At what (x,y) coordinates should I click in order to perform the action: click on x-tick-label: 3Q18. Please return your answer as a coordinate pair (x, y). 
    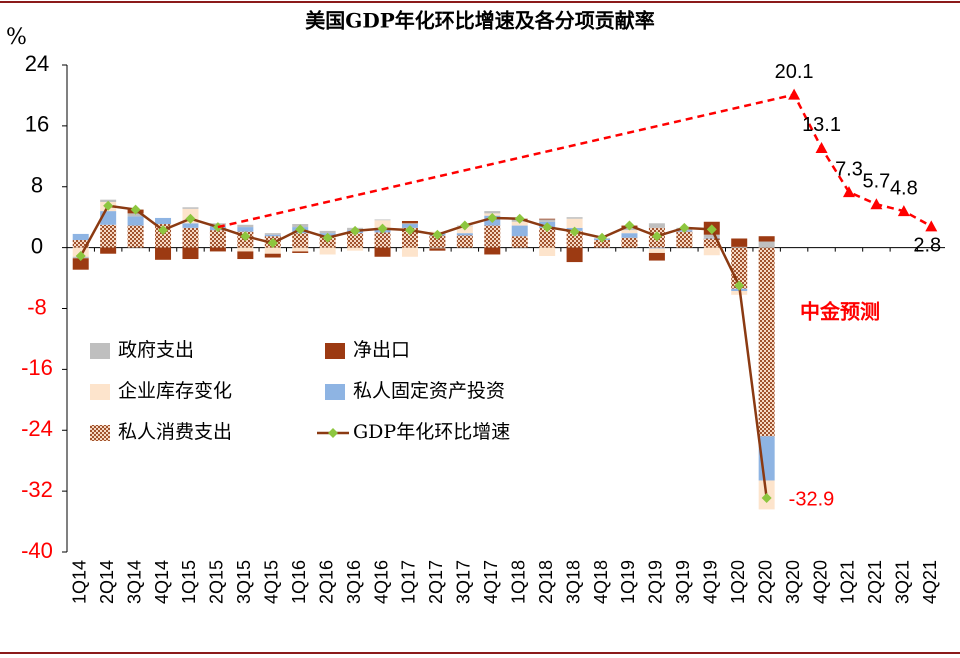
    Looking at the image, I should click on (573, 582).